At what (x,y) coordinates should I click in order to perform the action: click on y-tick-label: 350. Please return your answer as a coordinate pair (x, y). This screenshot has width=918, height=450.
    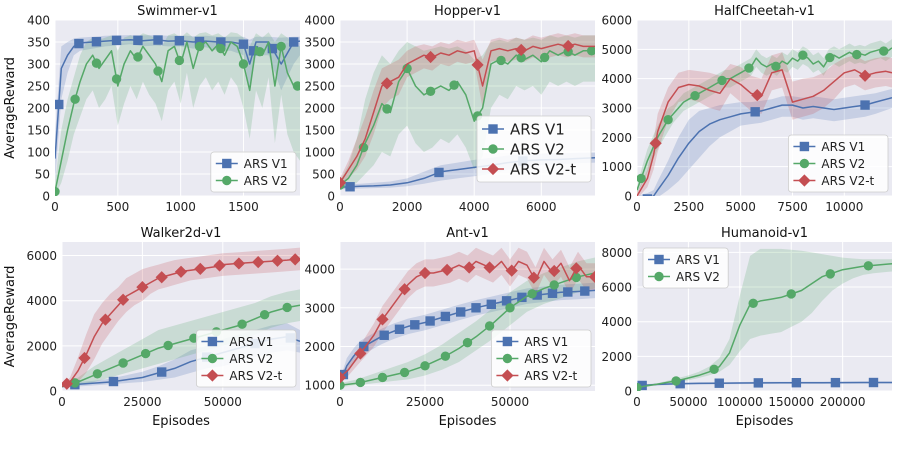
    Looking at the image, I should click on (38, 43).